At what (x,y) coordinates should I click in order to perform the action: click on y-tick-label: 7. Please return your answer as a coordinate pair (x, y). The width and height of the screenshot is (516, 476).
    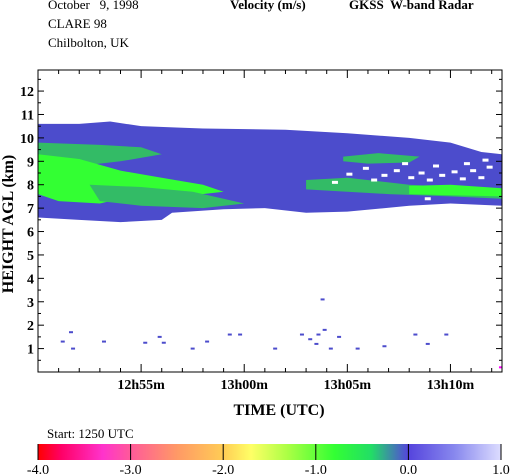
    Looking at the image, I should click on (30, 209).